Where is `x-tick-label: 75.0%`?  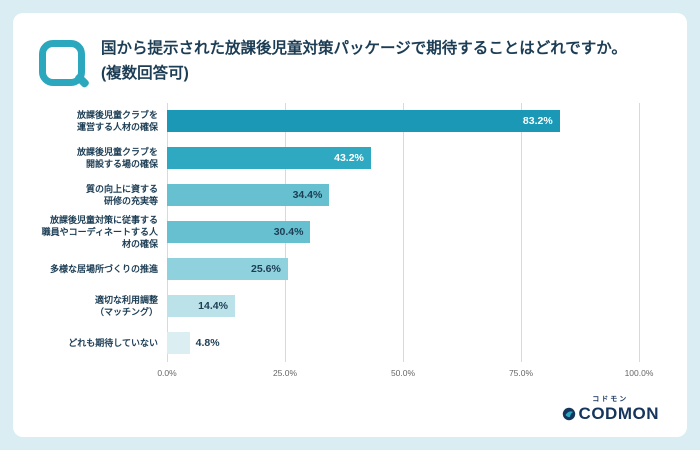 x-tick-label: 75.0% is located at coordinates (521, 372).